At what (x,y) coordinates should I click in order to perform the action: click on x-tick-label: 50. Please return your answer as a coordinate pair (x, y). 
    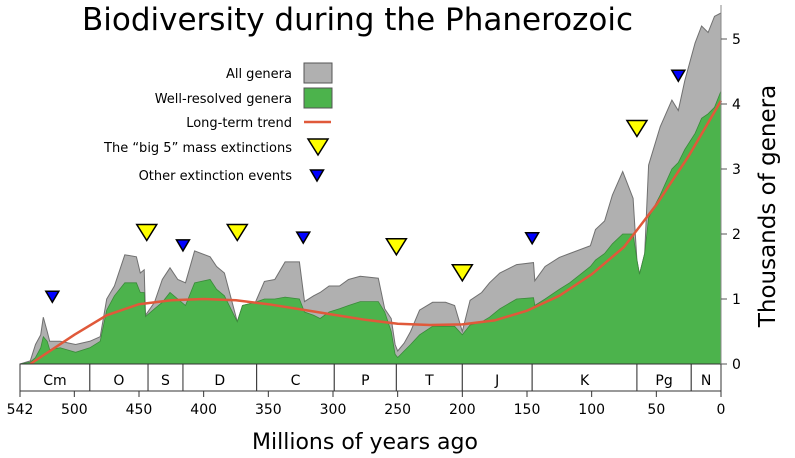
    Looking at the image, I should click on (656, 410).